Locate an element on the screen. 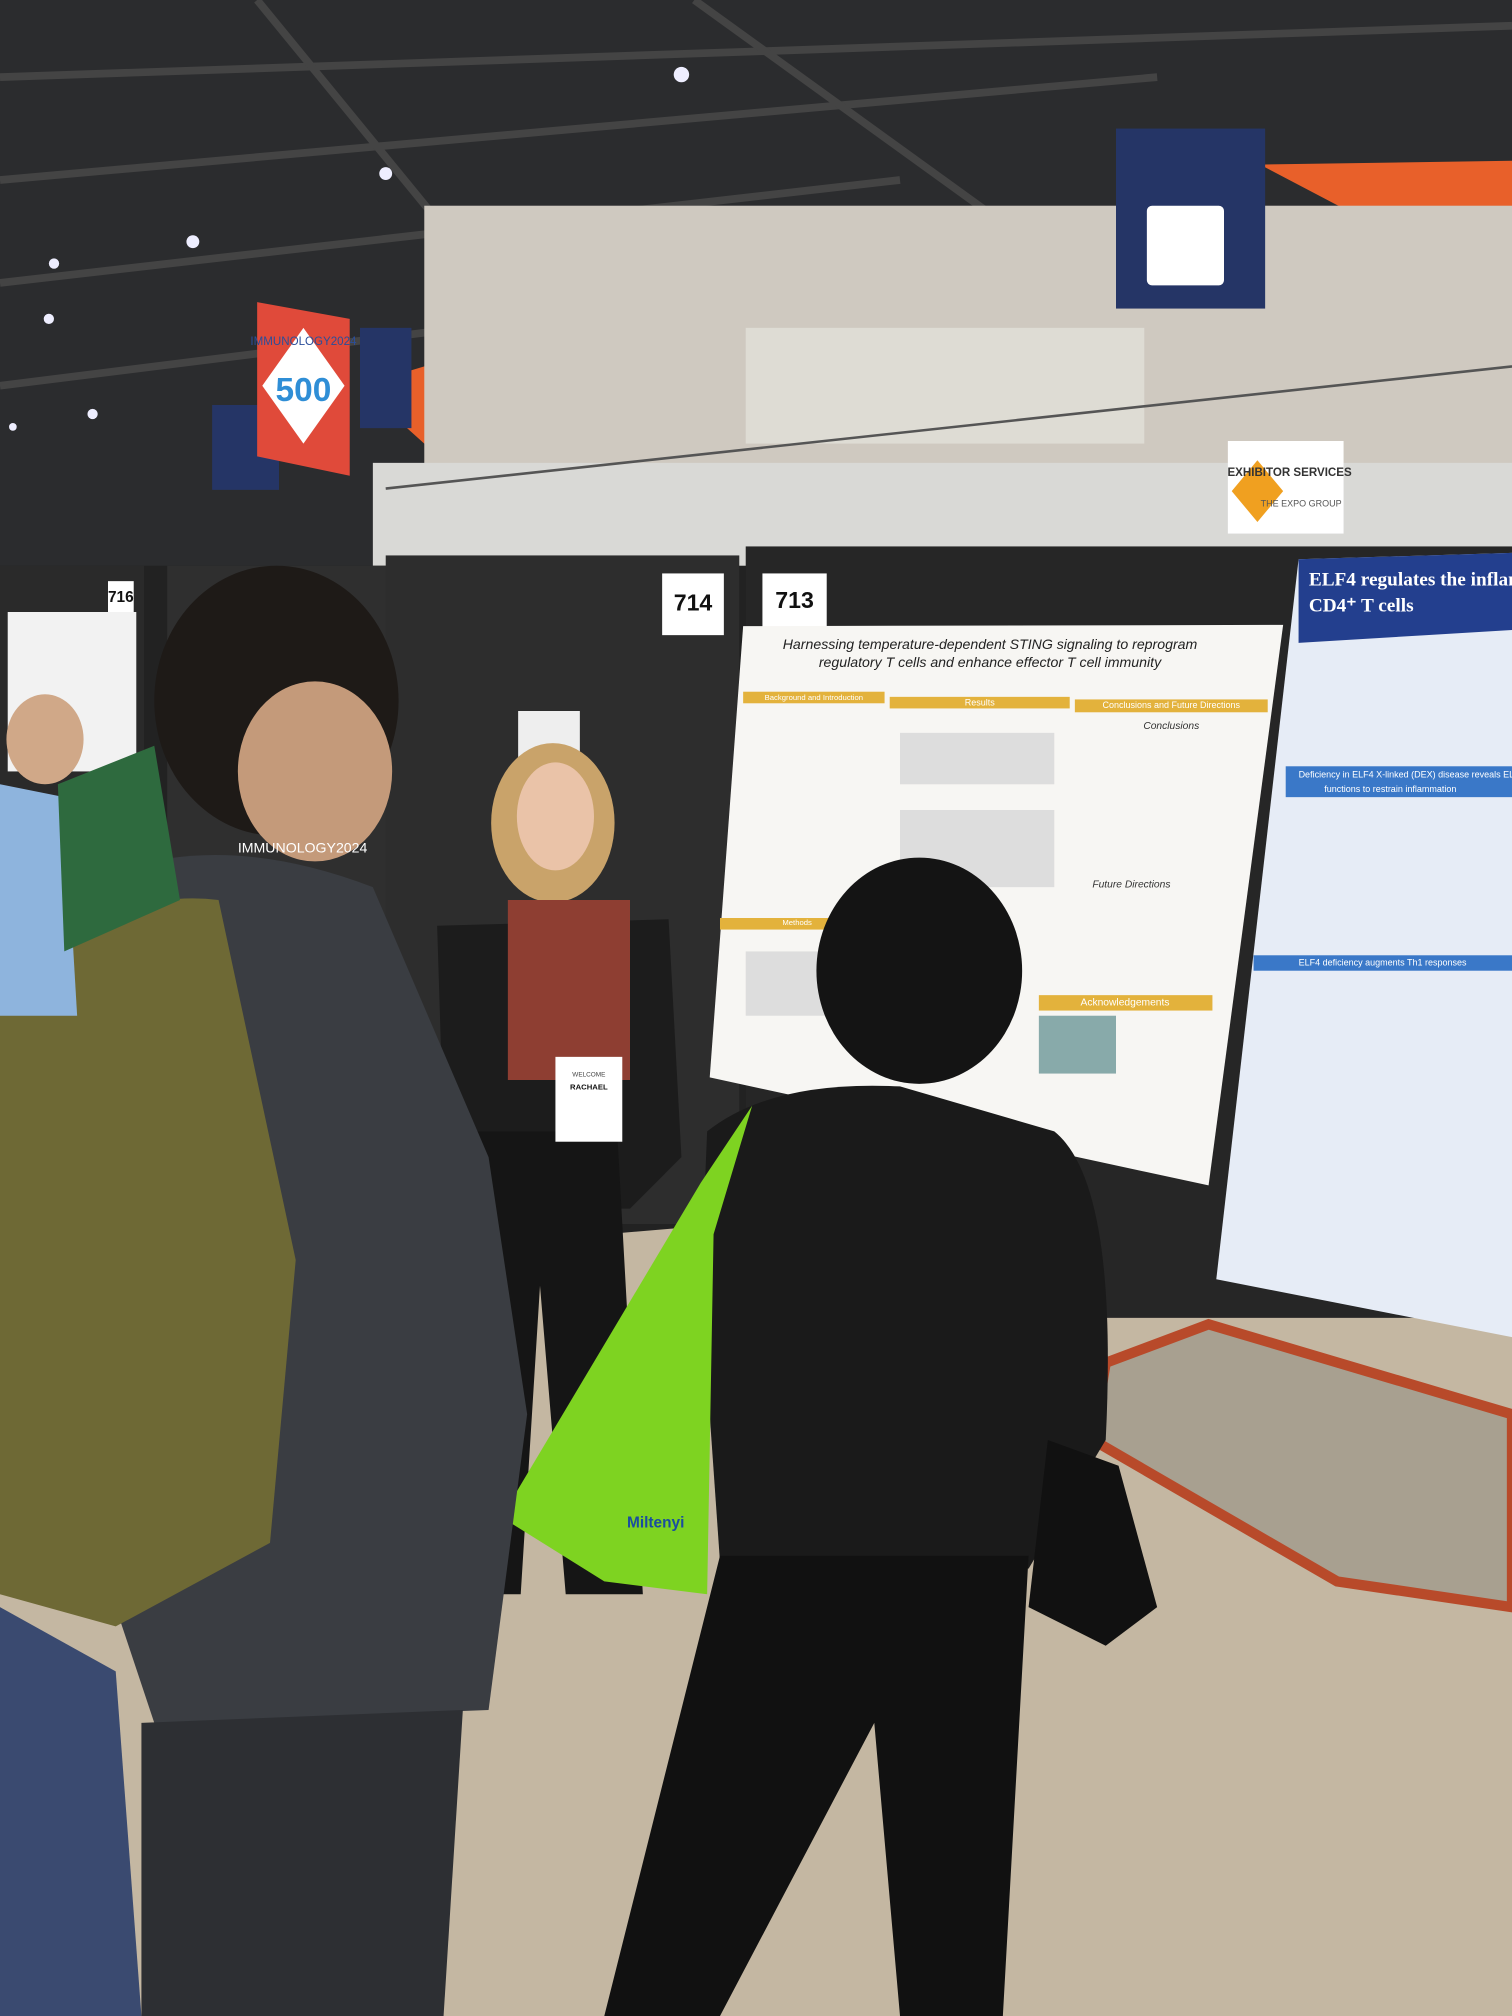  railing is located at coordinates (948, 427).